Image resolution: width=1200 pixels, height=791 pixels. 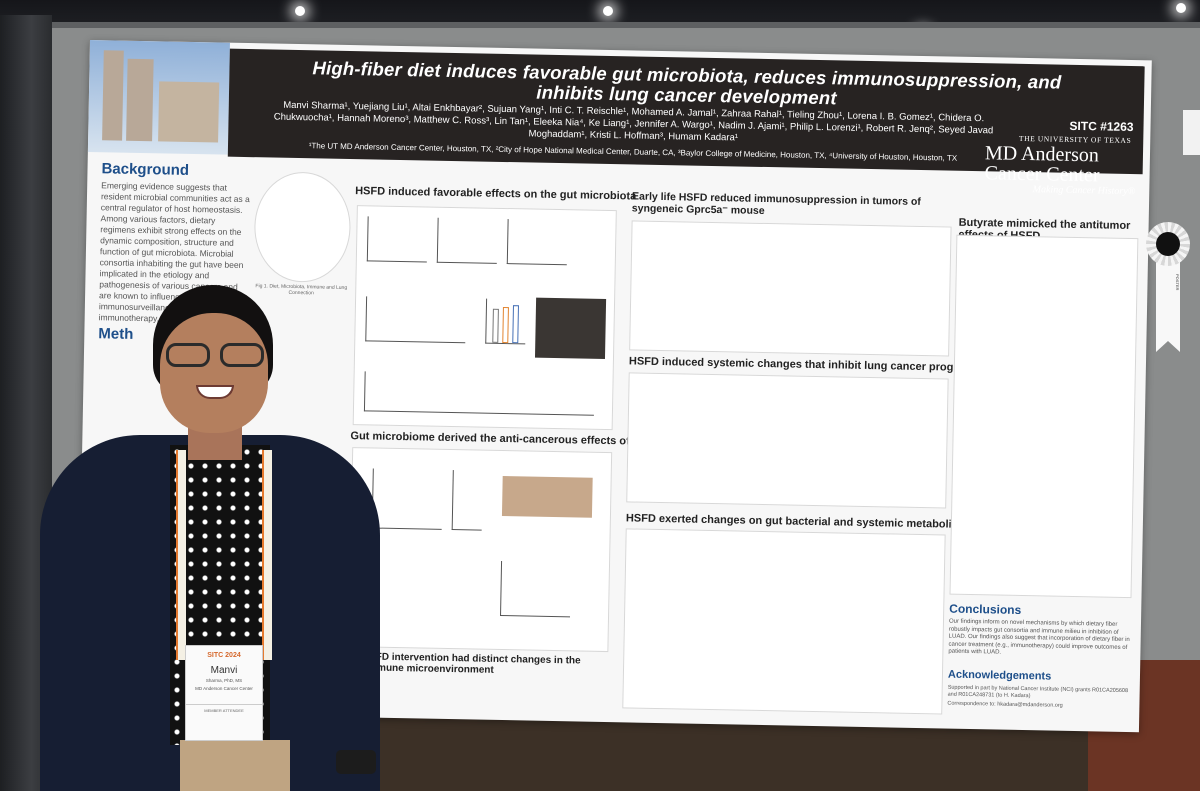 What do you see at coordinates (224, 708) in the screenshot?
I see `badge-role: MEMBER ATTENDEE` at bounding box center [224, 708].